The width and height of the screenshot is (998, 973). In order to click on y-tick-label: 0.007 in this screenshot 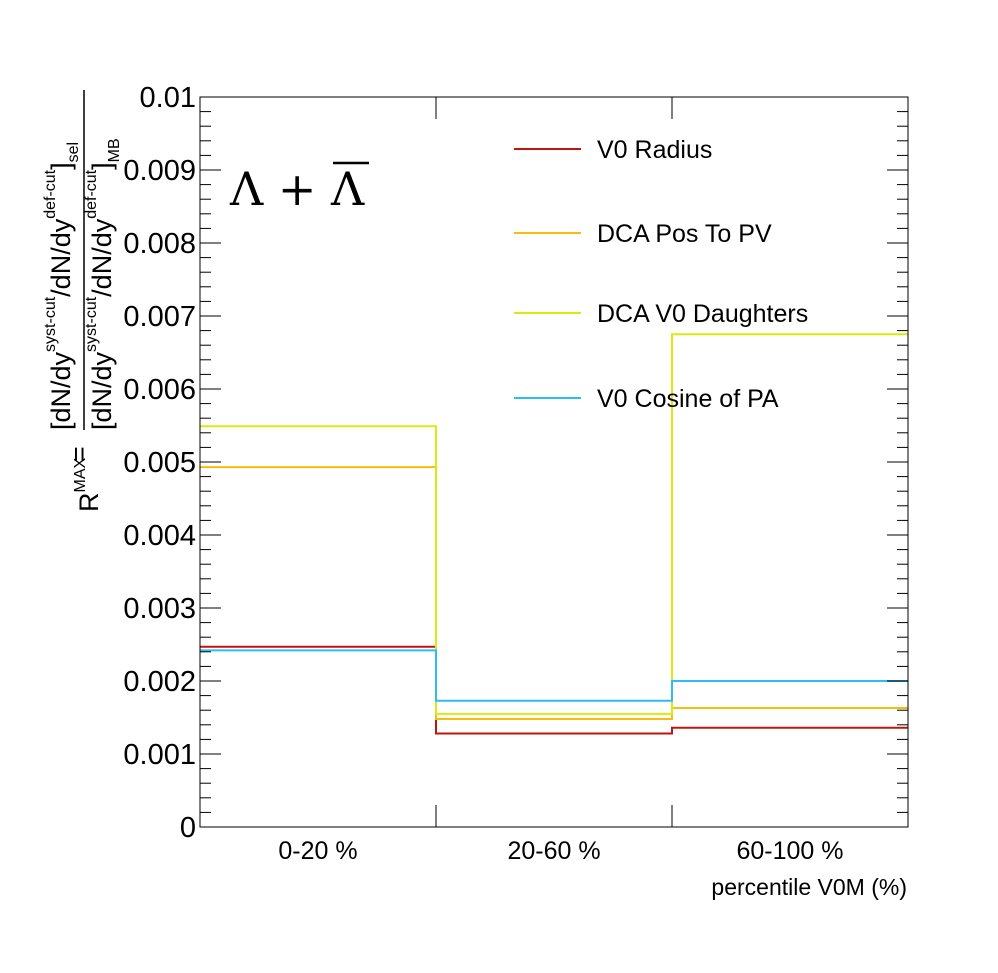, I will do `click(159, 317)`.